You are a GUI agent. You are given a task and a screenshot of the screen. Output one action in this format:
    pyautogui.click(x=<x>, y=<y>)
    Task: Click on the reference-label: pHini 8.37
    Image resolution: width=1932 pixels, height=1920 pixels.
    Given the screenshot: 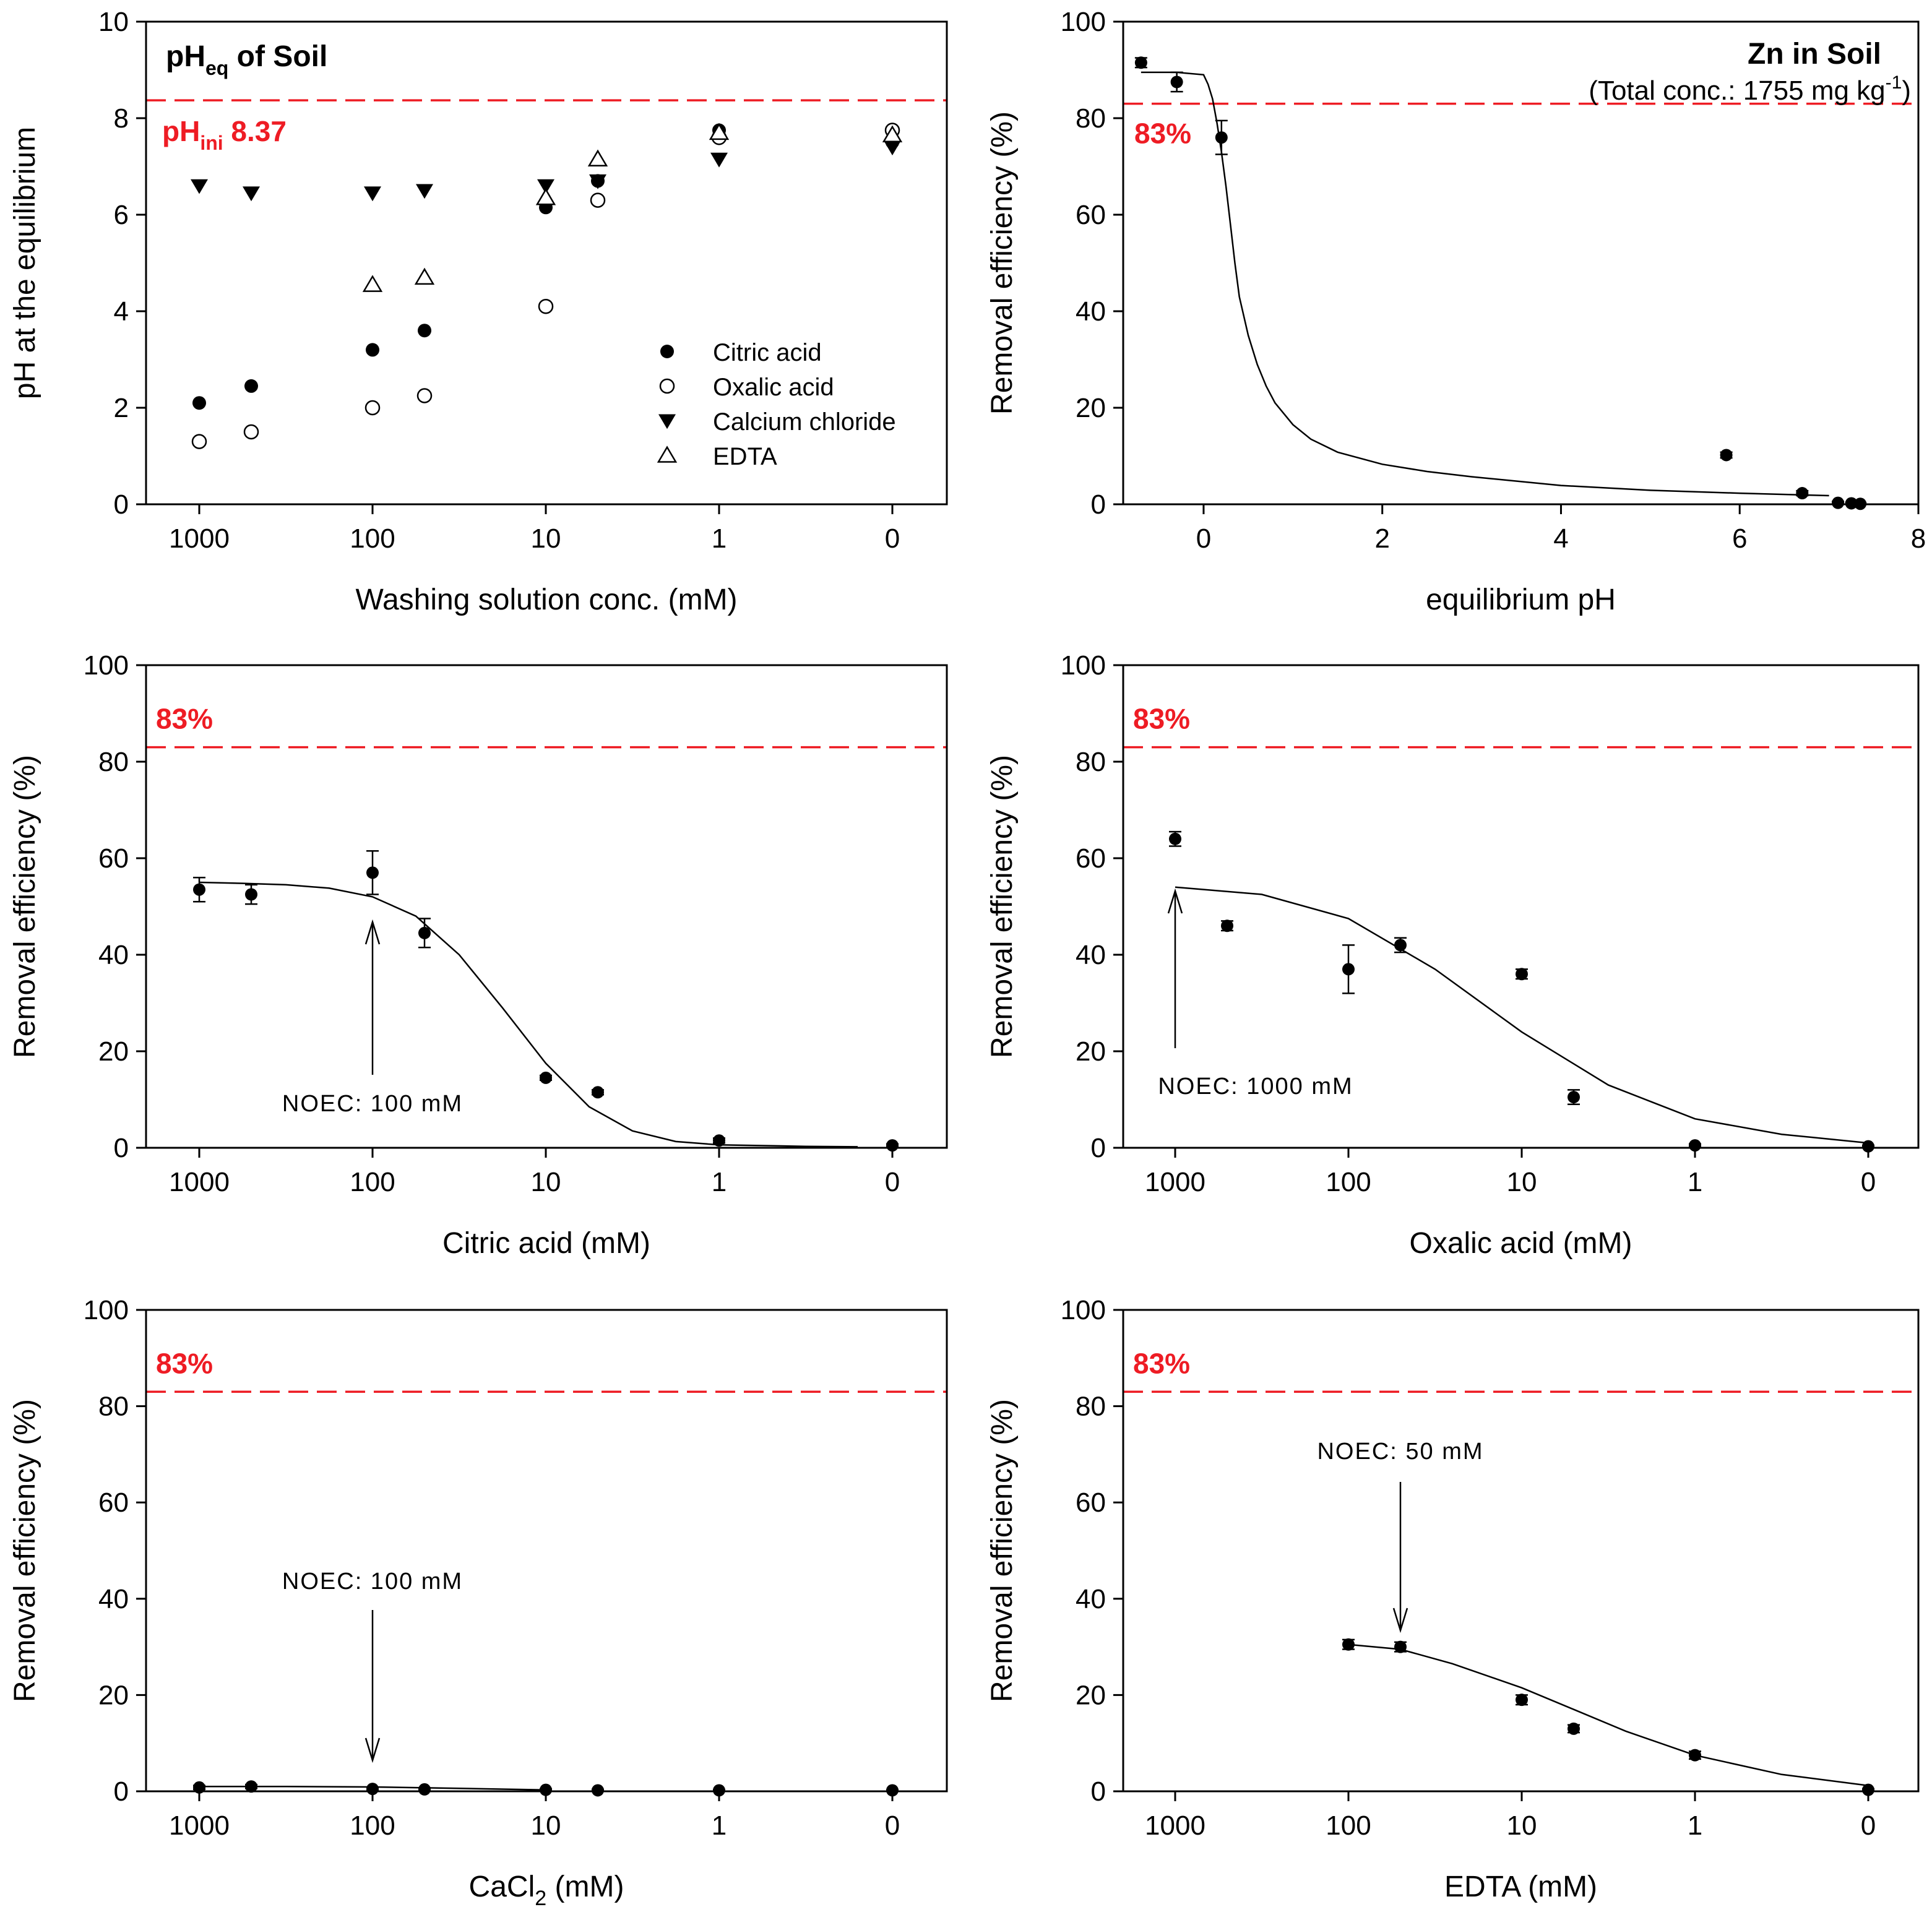 What is the action you would take?
    pyautogui.click(x=224, y=134)
    